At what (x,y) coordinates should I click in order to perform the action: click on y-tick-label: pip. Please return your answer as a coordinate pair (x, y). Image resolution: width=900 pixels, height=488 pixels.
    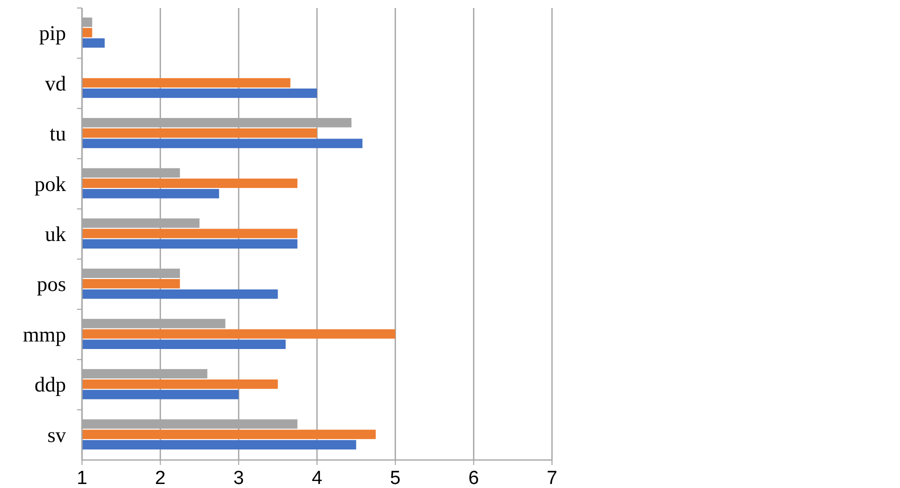
    Looking at the image, I should click on (52, 33).